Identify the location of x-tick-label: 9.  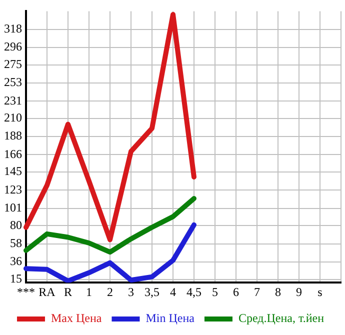
(299, 291).